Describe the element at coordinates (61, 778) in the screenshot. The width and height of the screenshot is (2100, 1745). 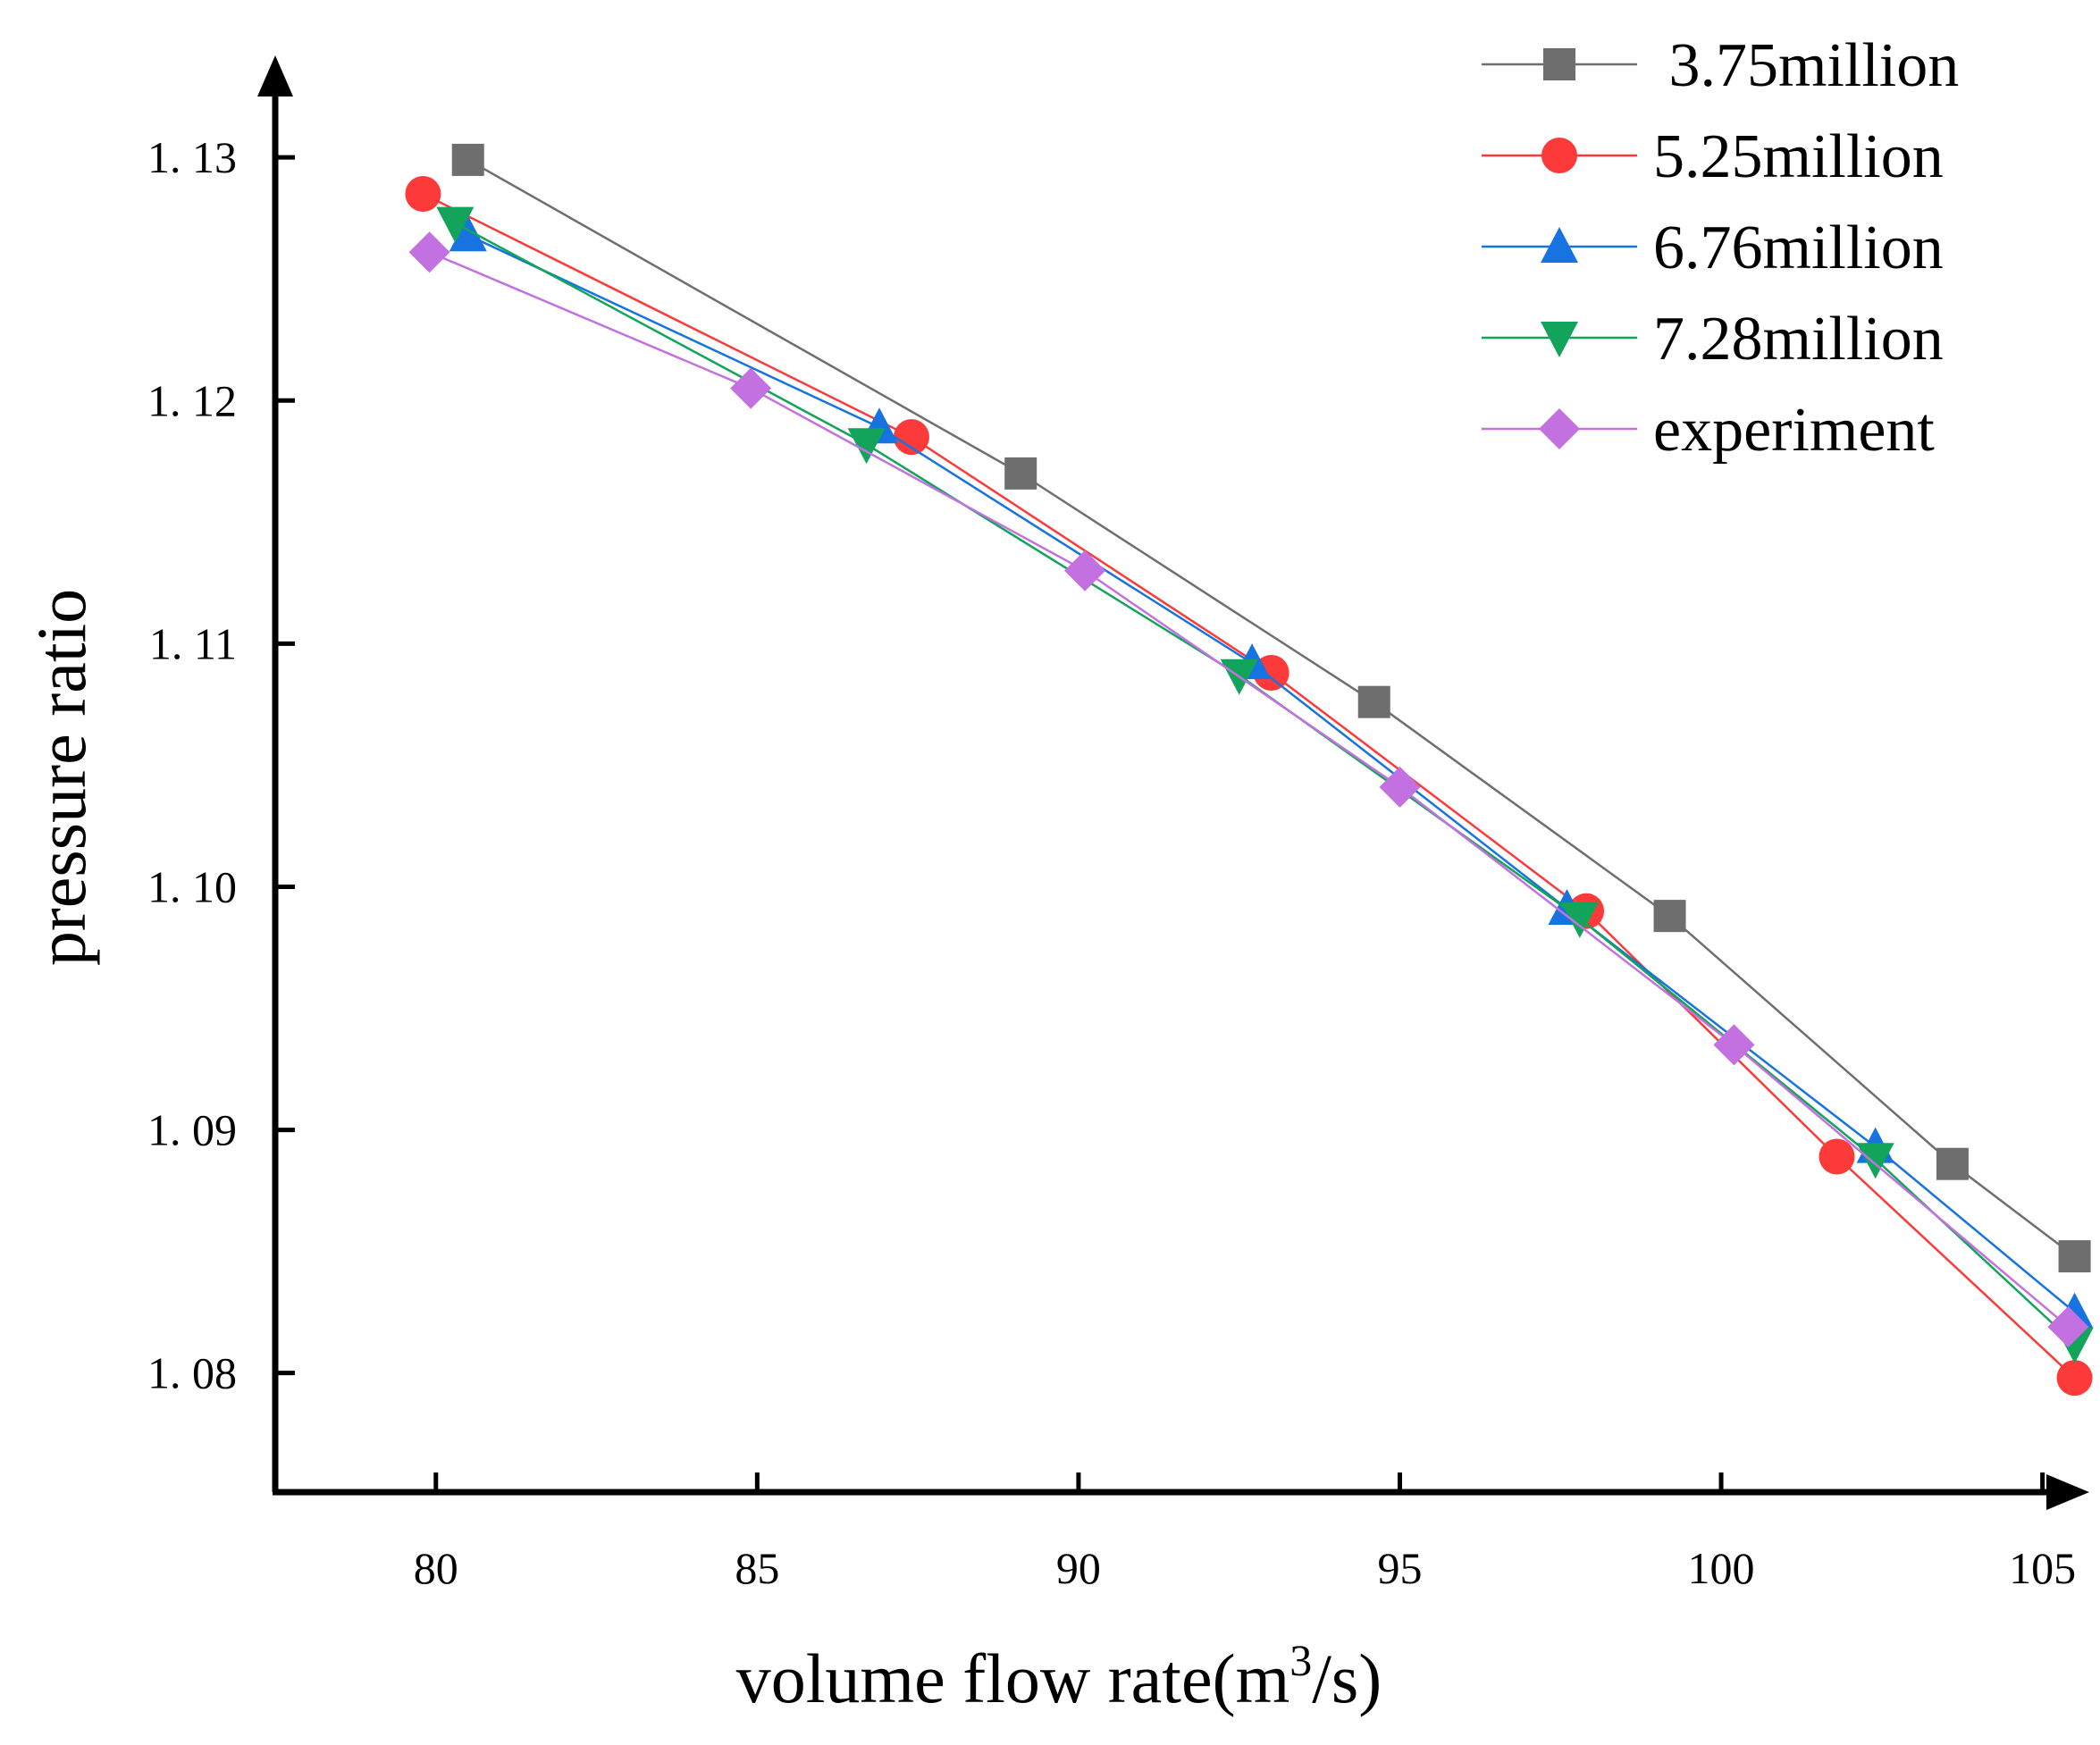
I see `y-axis-title: pressure ratio` at that location.